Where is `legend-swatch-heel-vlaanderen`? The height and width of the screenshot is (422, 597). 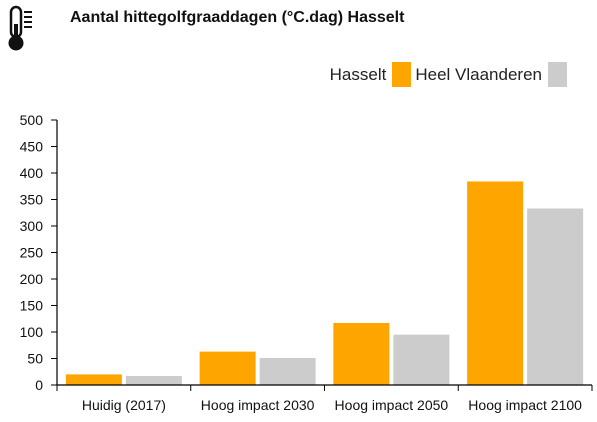
legend-swatch-heel-vlaanderen is located at coordinates (557, 74).